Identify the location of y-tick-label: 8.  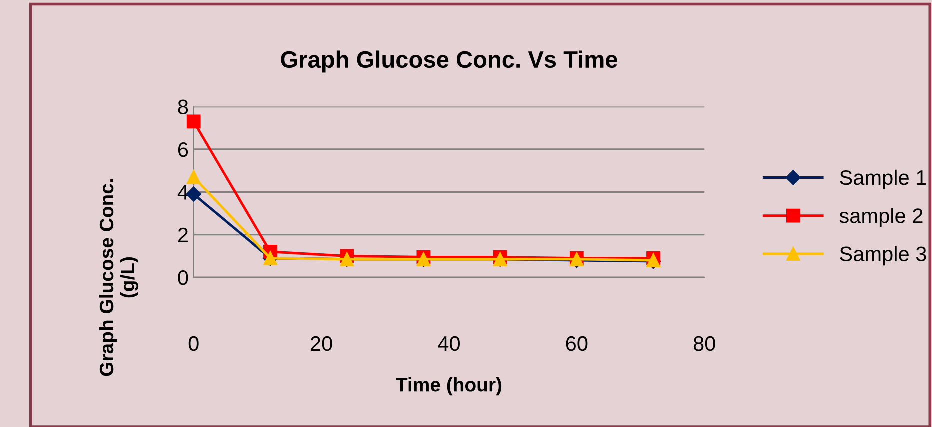
(183, 107).